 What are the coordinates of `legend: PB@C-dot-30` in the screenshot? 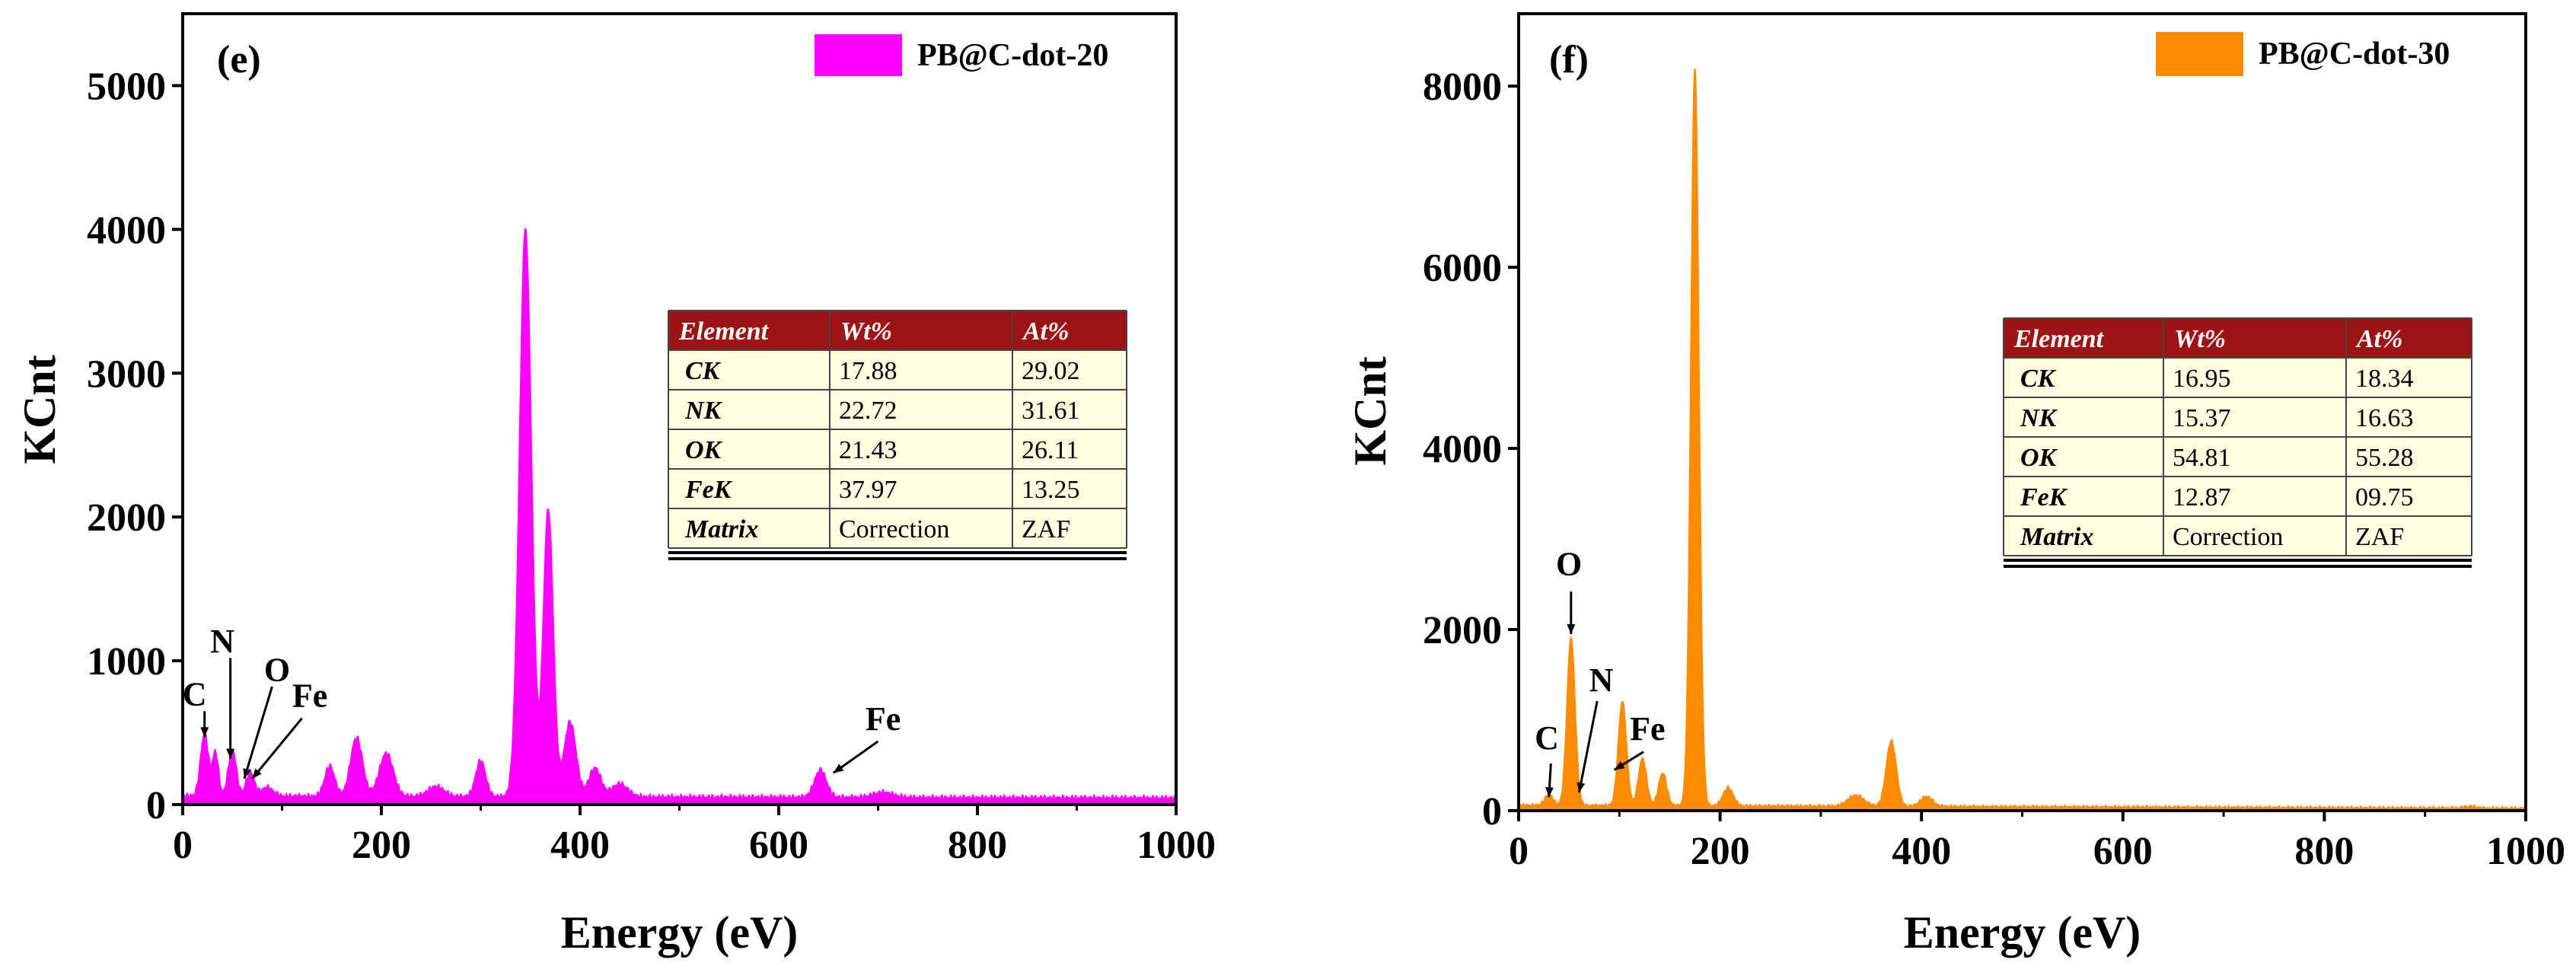 It's located at (2303, 54).